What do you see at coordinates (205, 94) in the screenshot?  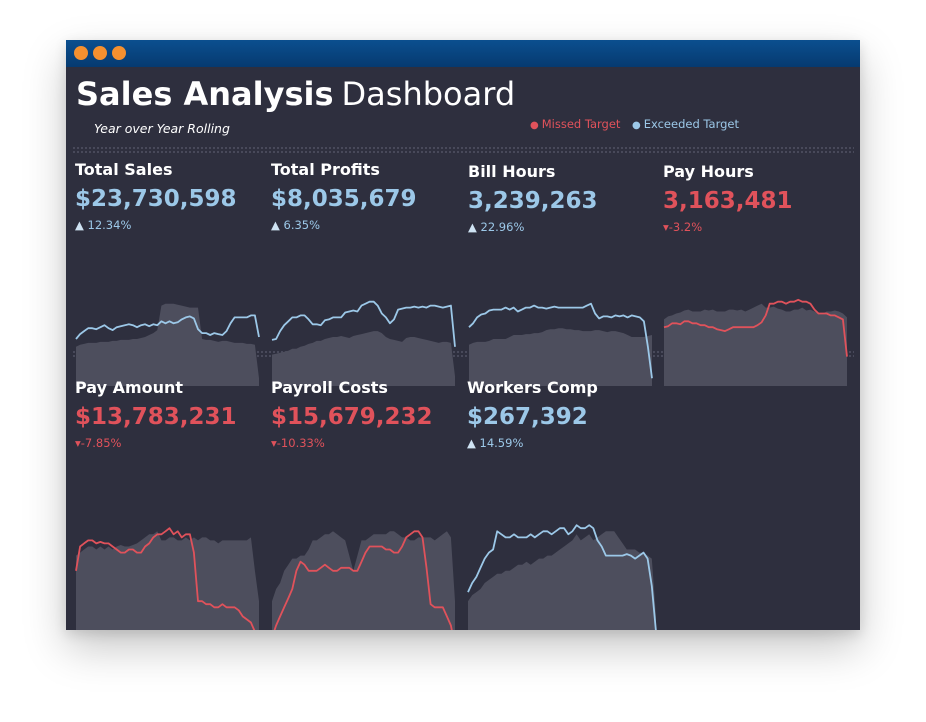 I see `page-title-bold: Sales Analysis` at bounding box center [205, 94].